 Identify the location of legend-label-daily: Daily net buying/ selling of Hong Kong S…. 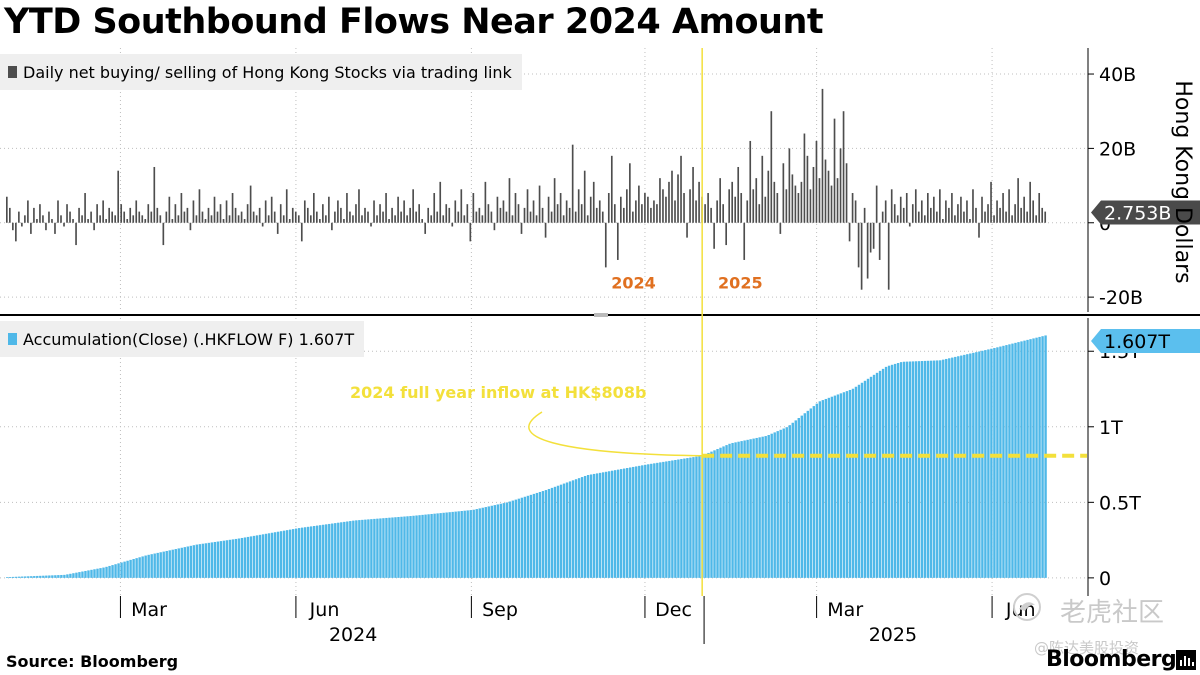
(267, 72).